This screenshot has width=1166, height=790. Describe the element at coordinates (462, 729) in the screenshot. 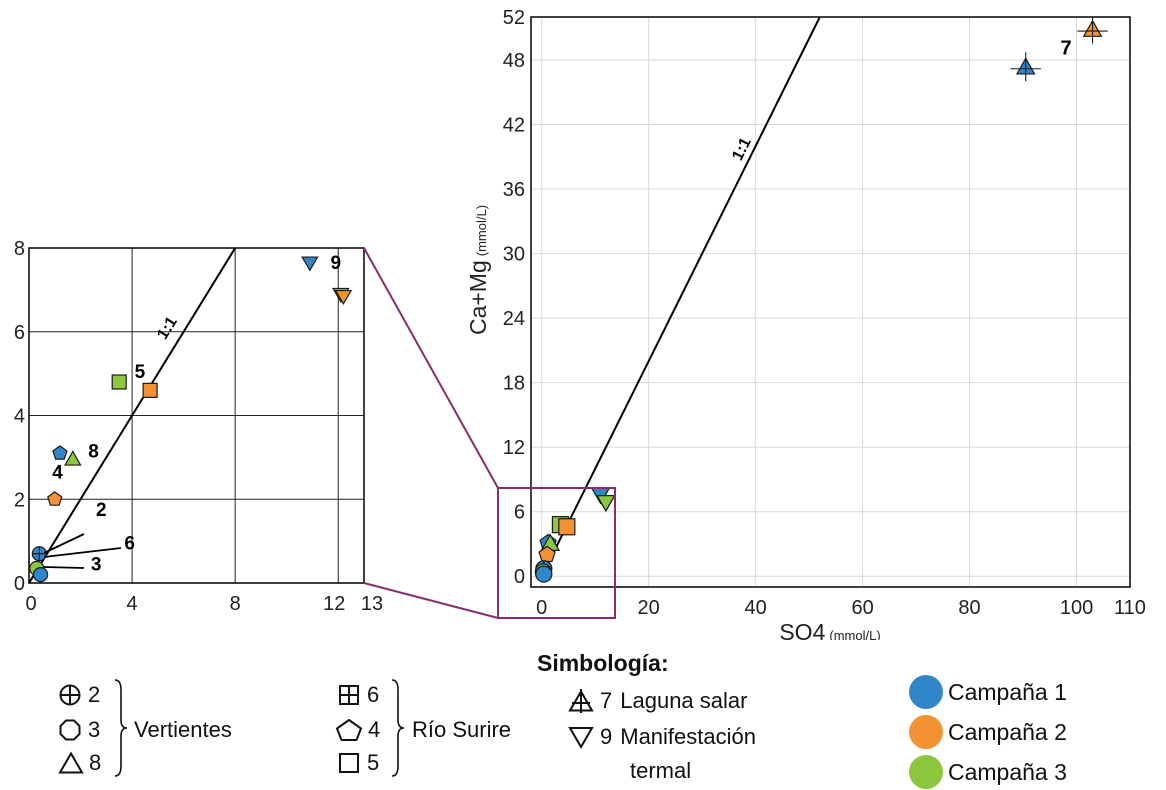

I see `legend-group-label: Río Surire` at that location.